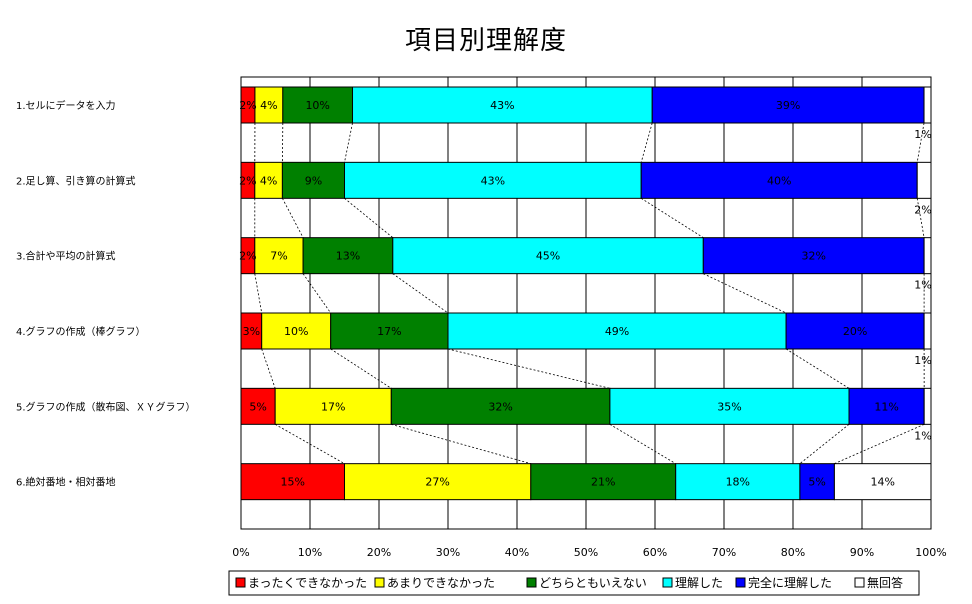 This screenshot has height=604, width=972. Describe the element at coordinates (862, 552) in the screenshot. I see `x-tick-label: 90%` at that location.